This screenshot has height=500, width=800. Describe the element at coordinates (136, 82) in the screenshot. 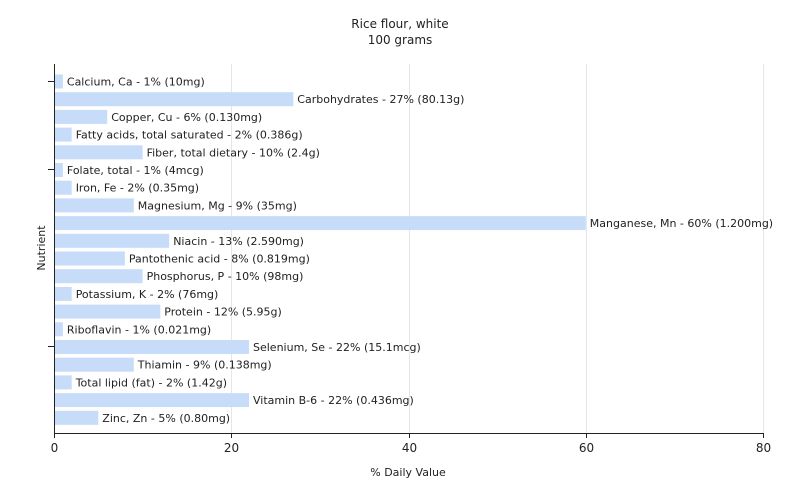

I see `bar-label: Calcium, Ca - 1% (10mg)` at that location.